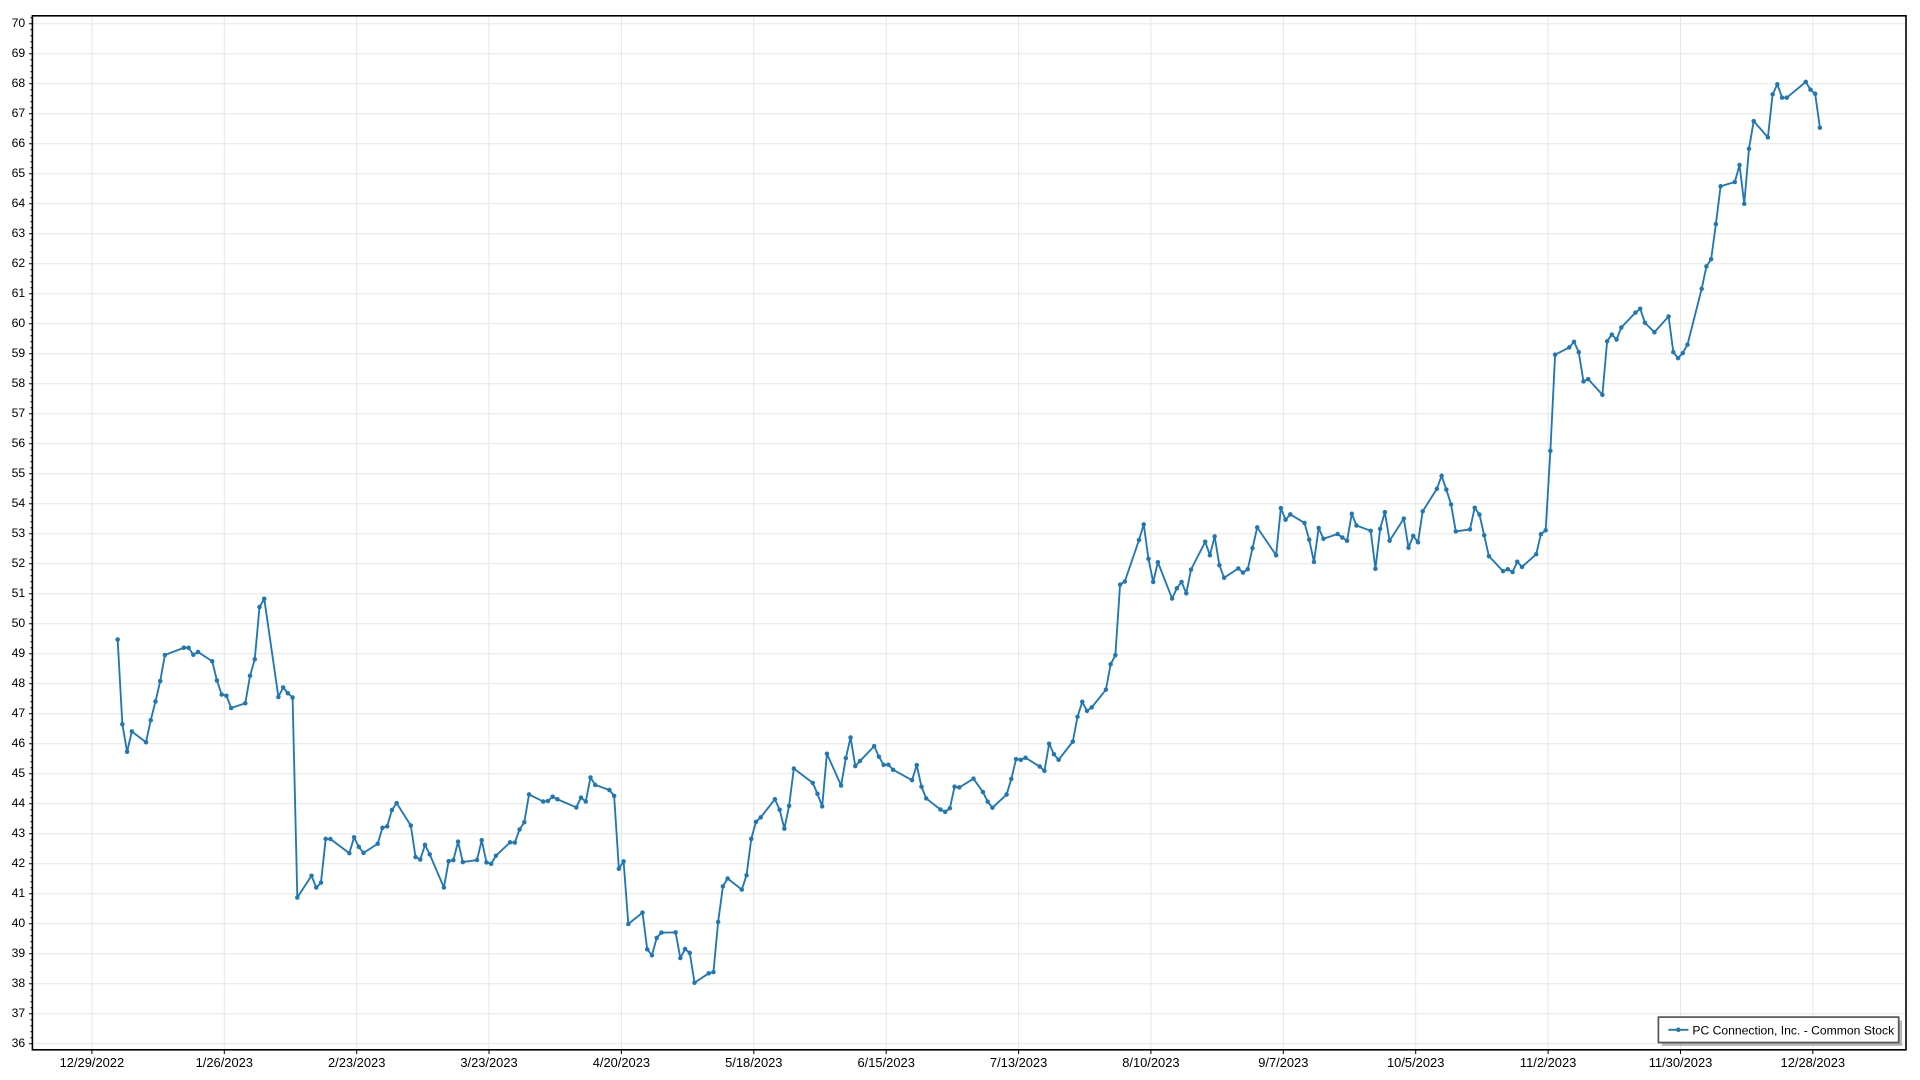 The width and height of the screenshot is (1920, 1080). I want to click on svg-text: 43, so click(19, 833).